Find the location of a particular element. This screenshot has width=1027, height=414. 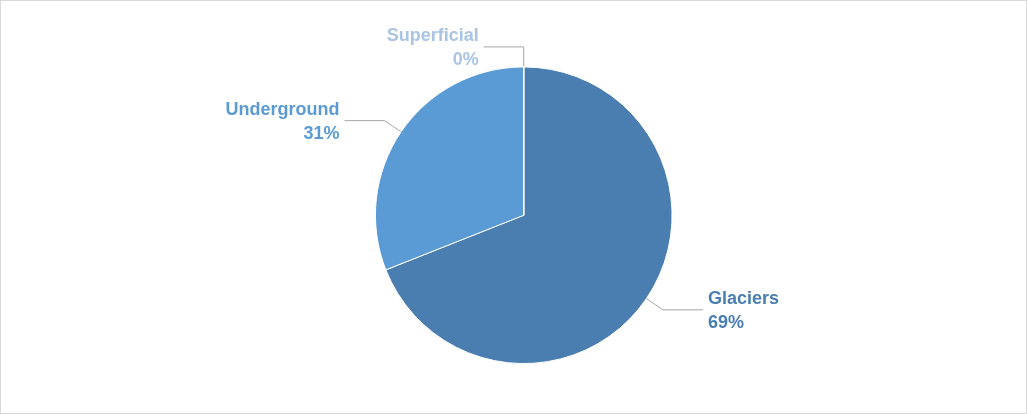

data-label: 69% is located at coordinates (725, 321).